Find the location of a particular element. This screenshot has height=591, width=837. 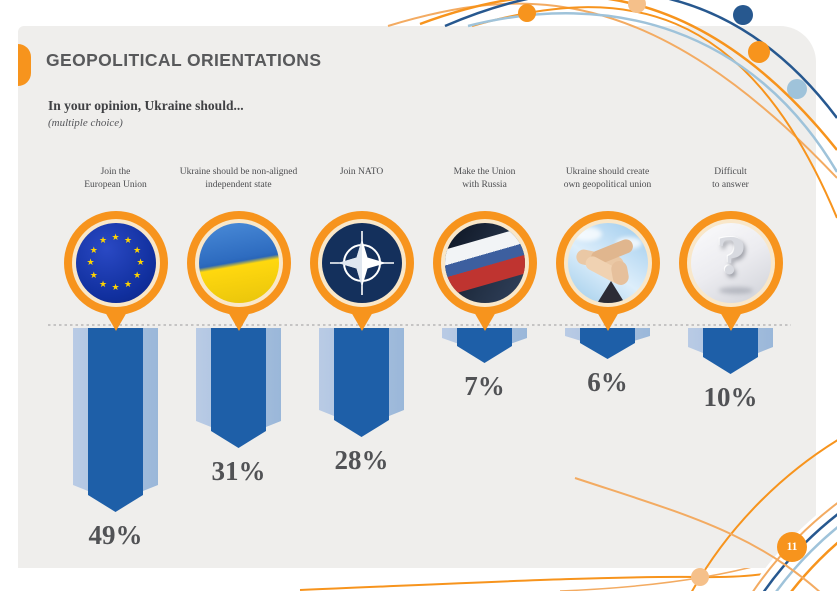

value-label: 6% is located at coordinates (607, 382).